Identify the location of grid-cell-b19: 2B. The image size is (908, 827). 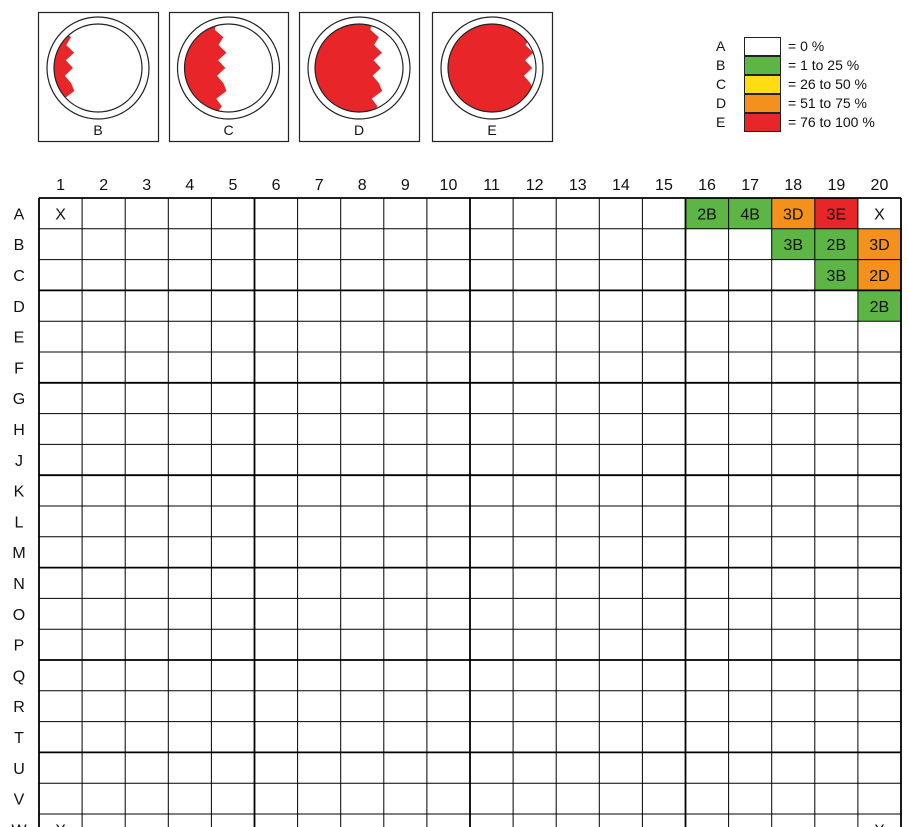
(836, 244).